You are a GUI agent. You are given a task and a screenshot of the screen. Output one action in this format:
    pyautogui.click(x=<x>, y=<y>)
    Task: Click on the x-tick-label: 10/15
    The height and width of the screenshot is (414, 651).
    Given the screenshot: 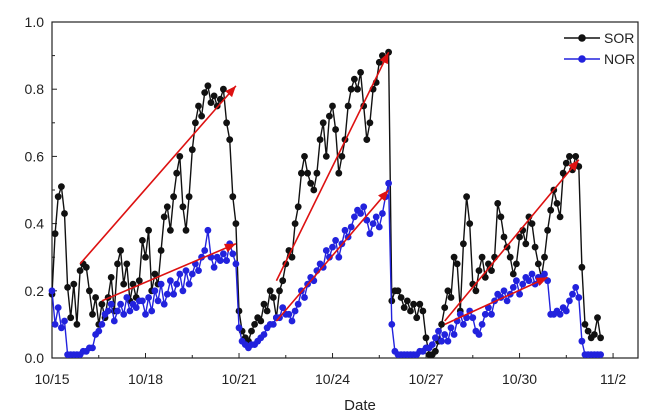 What is the action you would take?
    pyautogui.click(x=51, y=379)
    